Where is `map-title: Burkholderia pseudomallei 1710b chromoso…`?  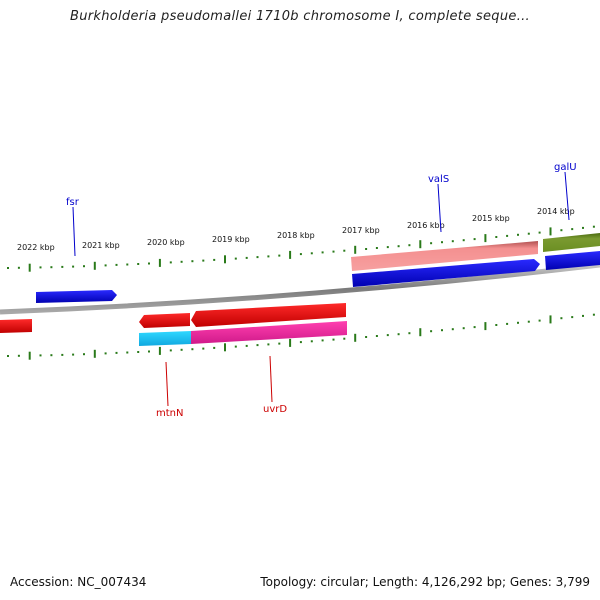 map-title: Burkholderia pseudomallei 1710b chromoso… is located at coordinates (299, 16).